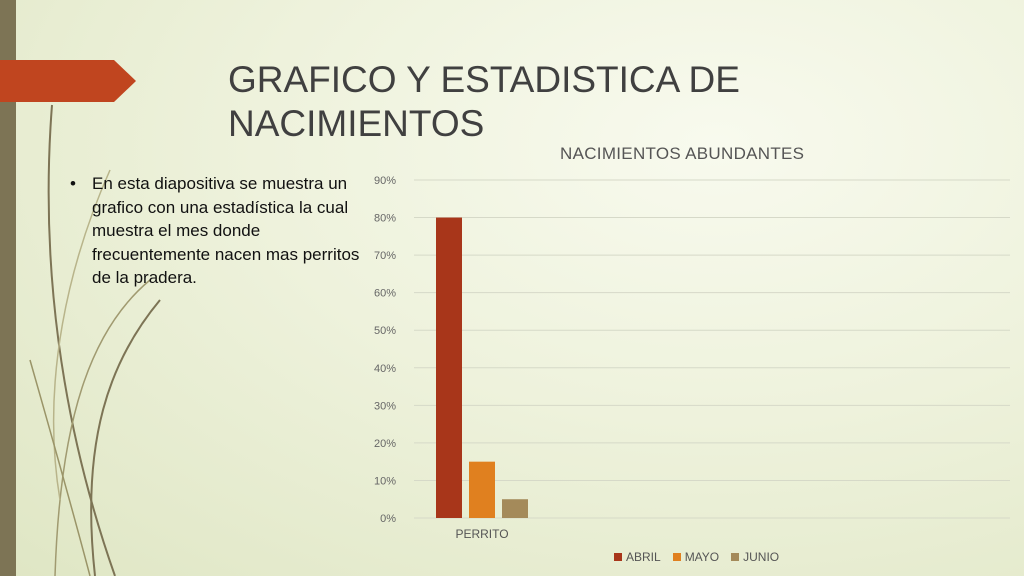 This screenshot has height=576, width=1024. Describe the element at coordinates (618, 557) in the screenshot. I see `legend-swatch-abril` at that location.